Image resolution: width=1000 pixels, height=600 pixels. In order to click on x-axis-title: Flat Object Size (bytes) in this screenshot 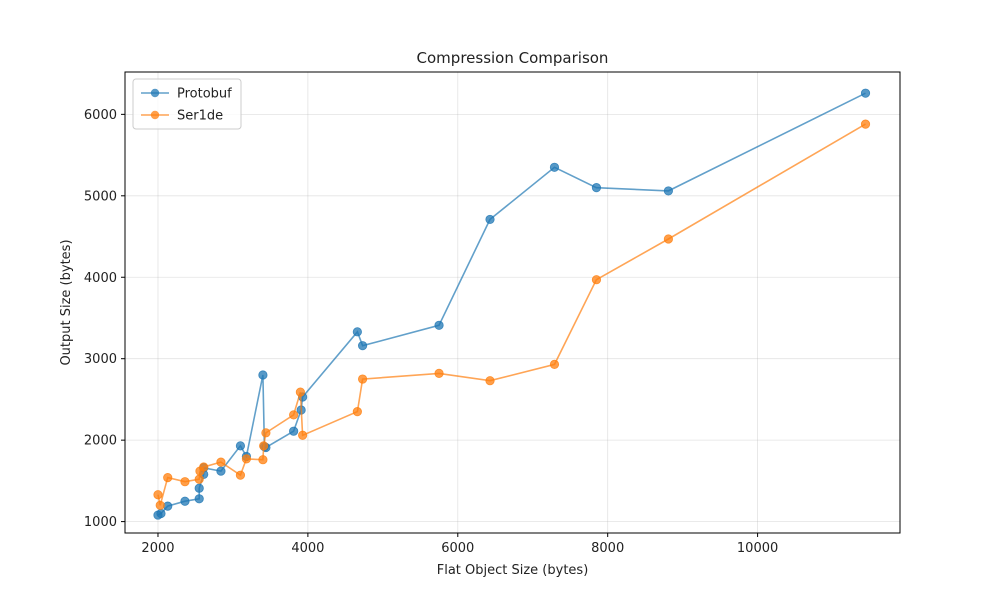, I will do `click(513, 570)`.